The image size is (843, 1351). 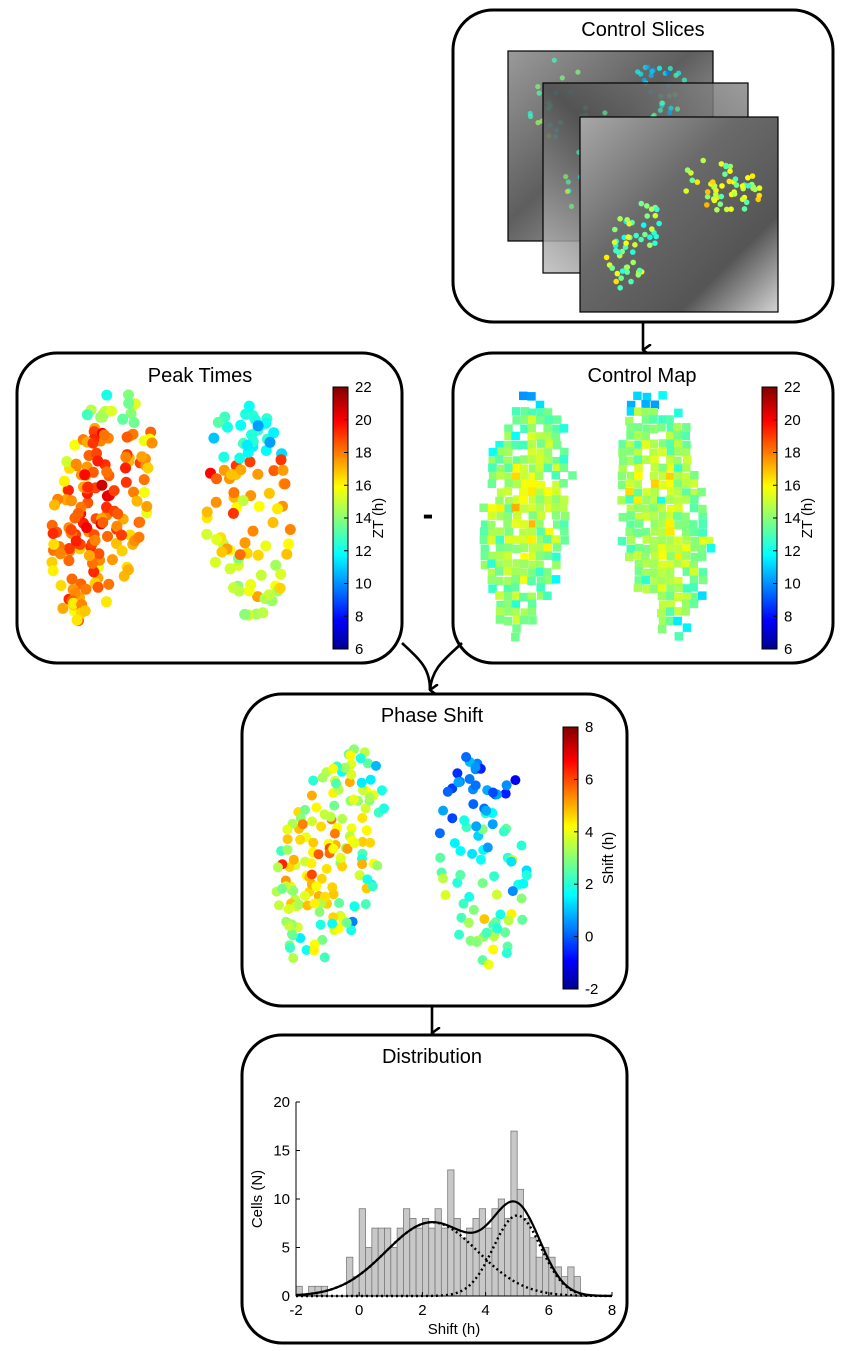 What do you see at coordinates (369, 1272) in the screenshot?
I see `histogram-bar` at bounding box center [369, 1272].